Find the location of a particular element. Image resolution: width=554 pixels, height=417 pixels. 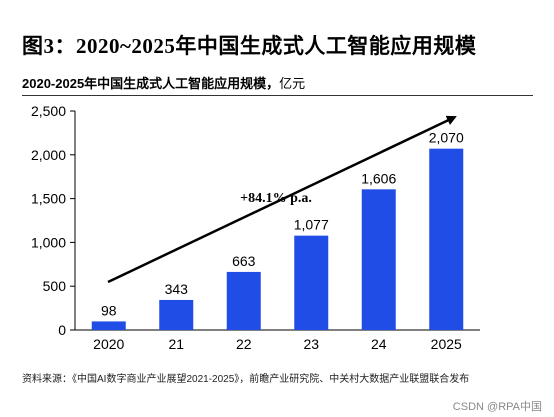

bar-value-label: 1,606 is located at coordinates (378, 178).